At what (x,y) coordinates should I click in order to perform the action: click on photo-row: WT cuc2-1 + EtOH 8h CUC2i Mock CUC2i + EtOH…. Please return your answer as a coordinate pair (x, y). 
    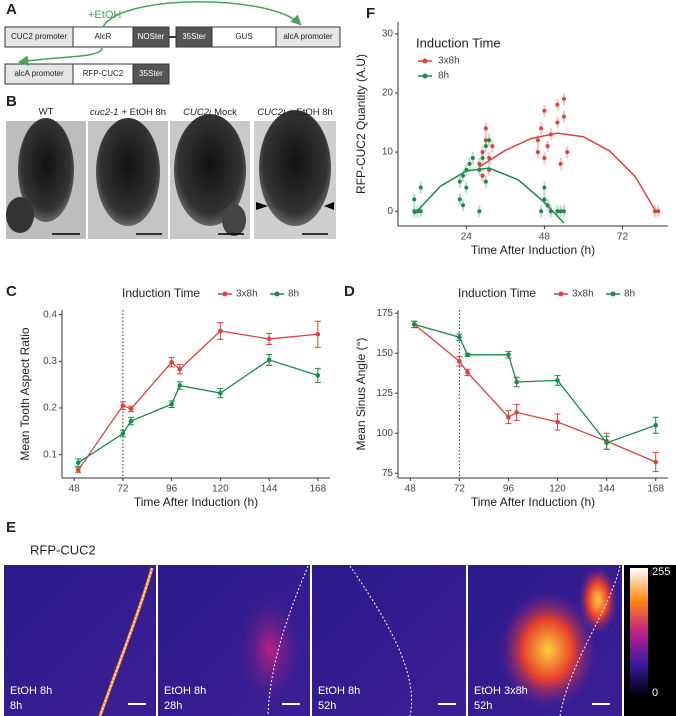
    Looking at the image, I should click on (171, 173).